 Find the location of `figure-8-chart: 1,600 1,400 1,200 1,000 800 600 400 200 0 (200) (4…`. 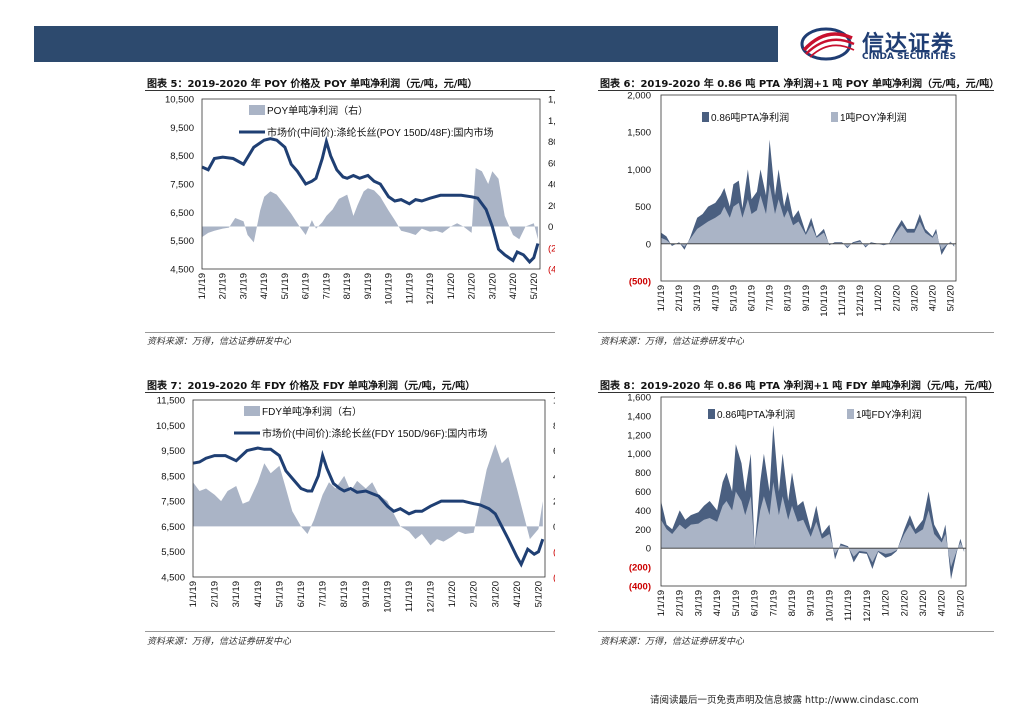

figure-8-chart: 1,600 1,400 1,200 1,000 800 600 400 200 0 (200) (4… is located at coordinates (797, 507).